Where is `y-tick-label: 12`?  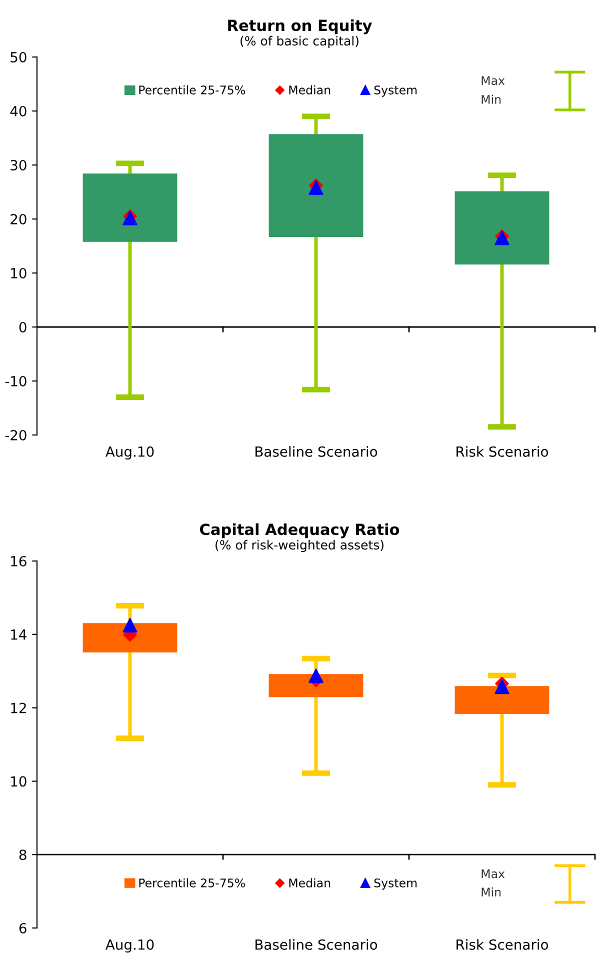
y-tick-label: 12 is located at coordinates (18, 708).